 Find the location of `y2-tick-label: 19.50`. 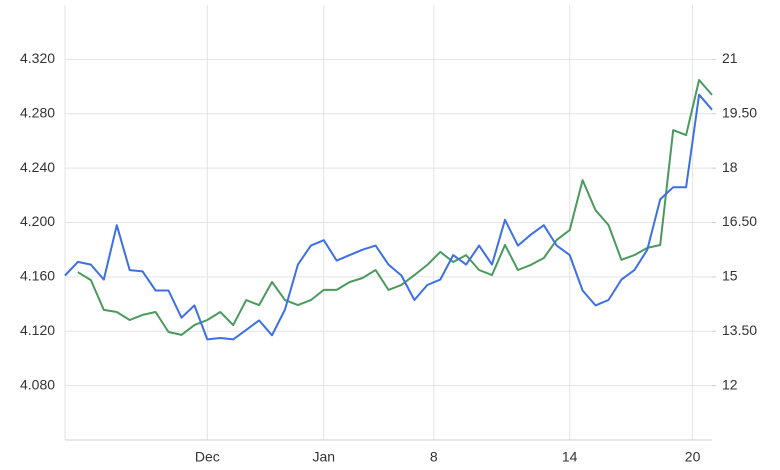

y2-tick-label: 19.50 is located at coordinates (739, 112).